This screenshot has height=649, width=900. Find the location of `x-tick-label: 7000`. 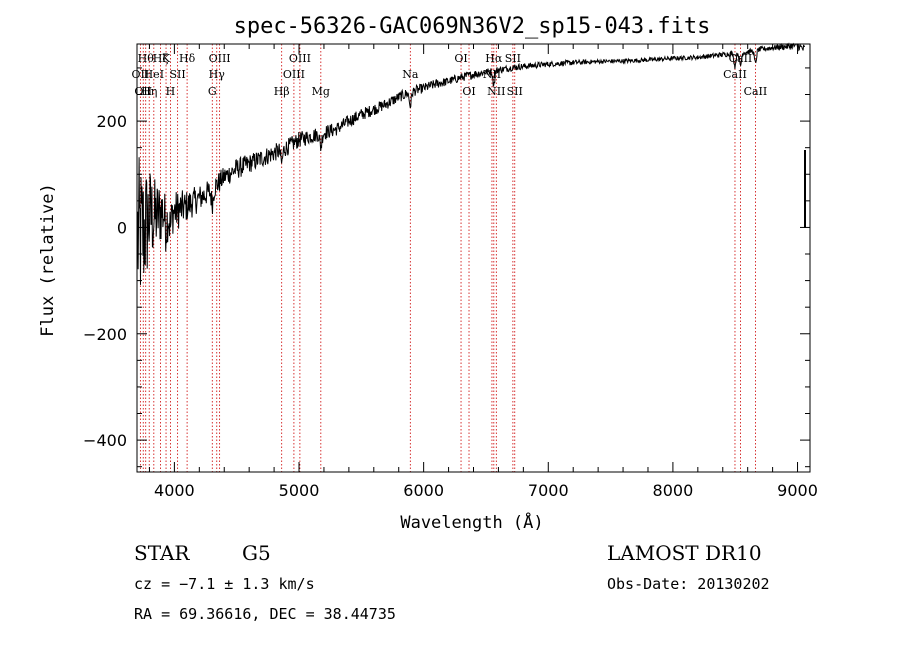

x-tick-label: 7000 is located at coordinates (548, 490).